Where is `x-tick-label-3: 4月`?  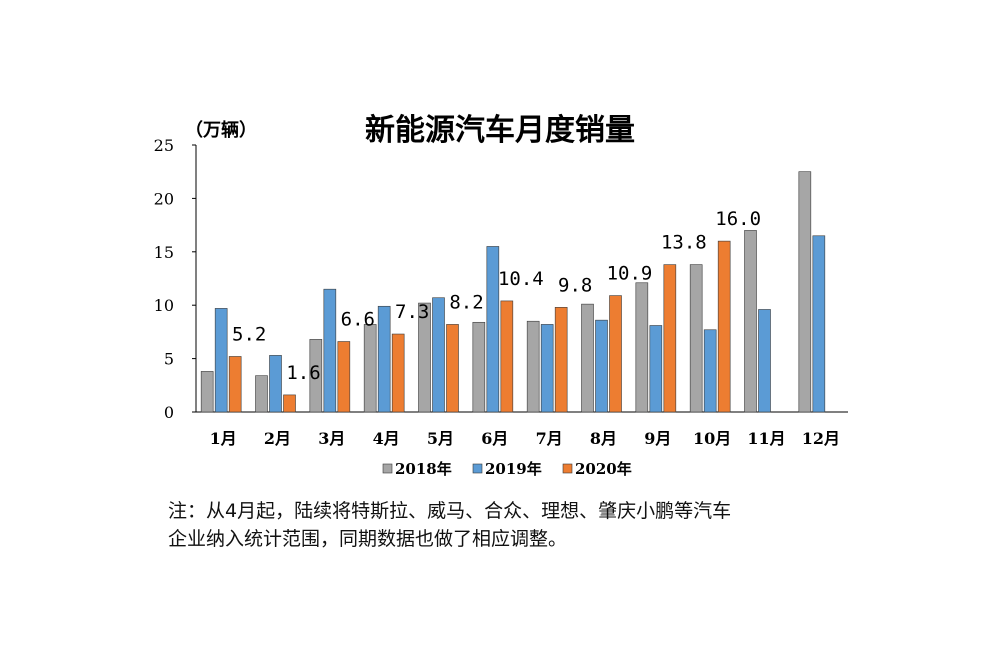
x-tick-label-3: 4月 is located at coordinates (386, 438).